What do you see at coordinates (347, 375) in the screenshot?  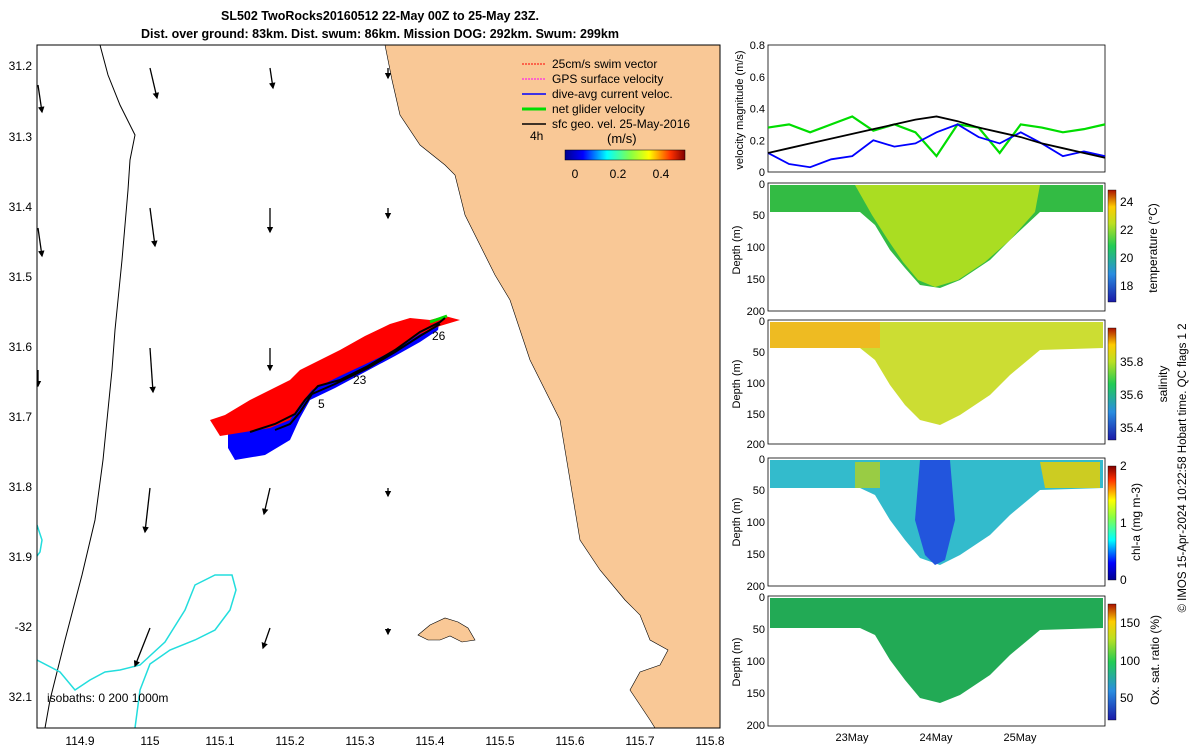 I see `track-line` at bounding box center [347, 375].